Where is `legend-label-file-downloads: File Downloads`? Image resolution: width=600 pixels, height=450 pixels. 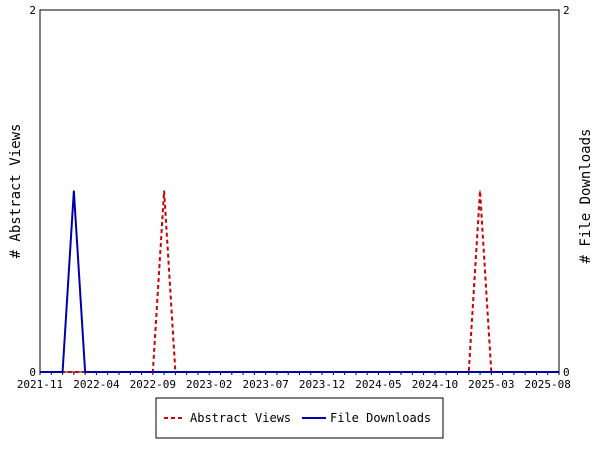
legend-label-file-downloads: File Downloads is located at coordinates (380, 418).